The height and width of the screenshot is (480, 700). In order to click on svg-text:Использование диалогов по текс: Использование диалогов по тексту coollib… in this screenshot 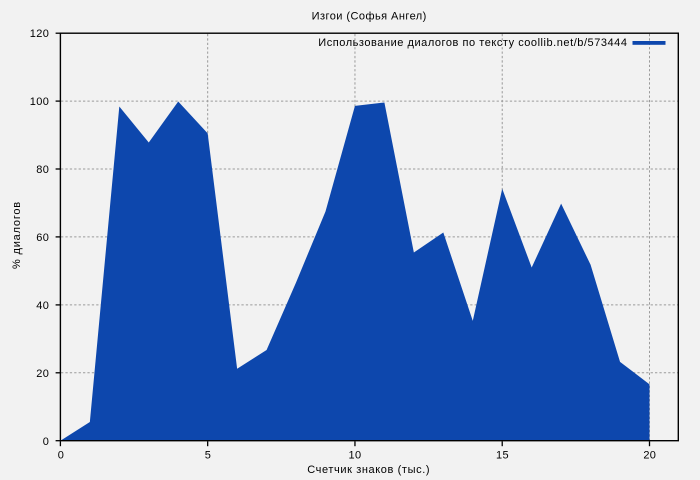, I will do `click(472, 43)`.